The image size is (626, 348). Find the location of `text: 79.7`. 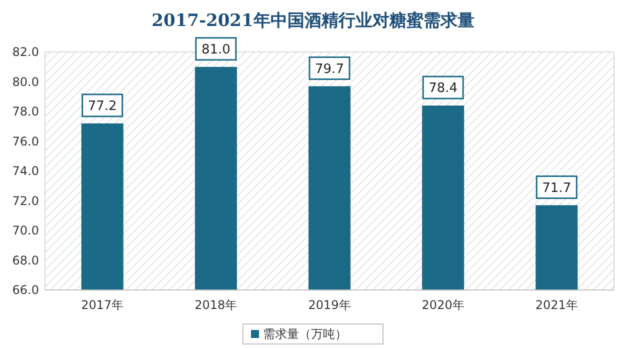

text: 79.7 is located at coordinates (329, 69).